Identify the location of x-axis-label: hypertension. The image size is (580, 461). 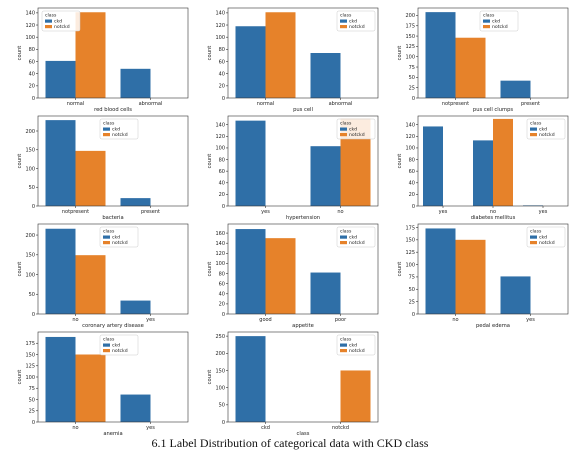
(303, 218).